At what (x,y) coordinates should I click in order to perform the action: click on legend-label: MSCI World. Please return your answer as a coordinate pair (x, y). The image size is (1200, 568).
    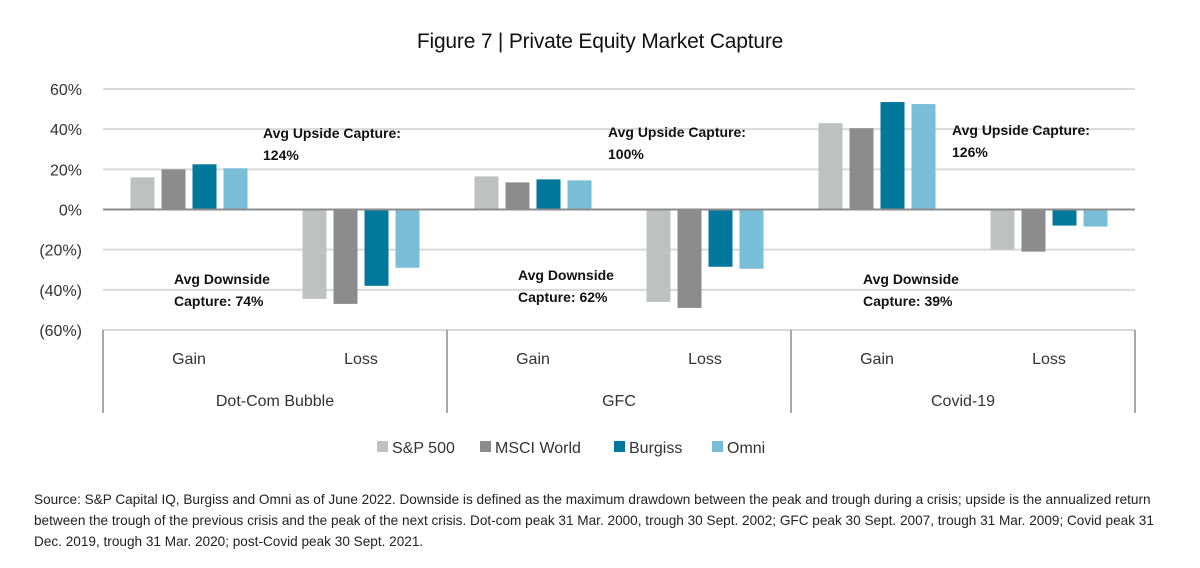
    Looking at the image, I should click on (538, 448).